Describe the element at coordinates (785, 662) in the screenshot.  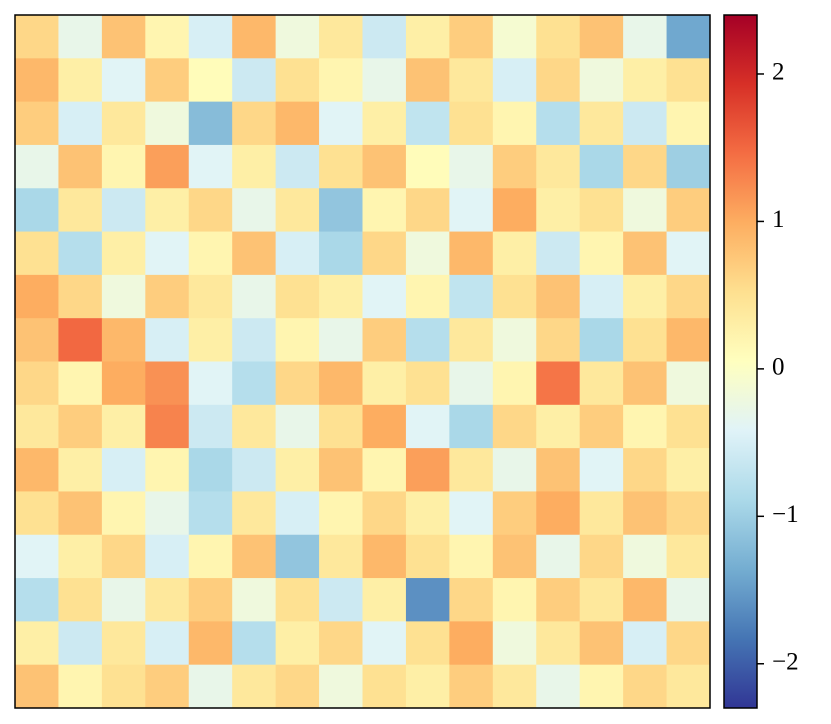
I see `colorbar-tick-label: −2` at that location.